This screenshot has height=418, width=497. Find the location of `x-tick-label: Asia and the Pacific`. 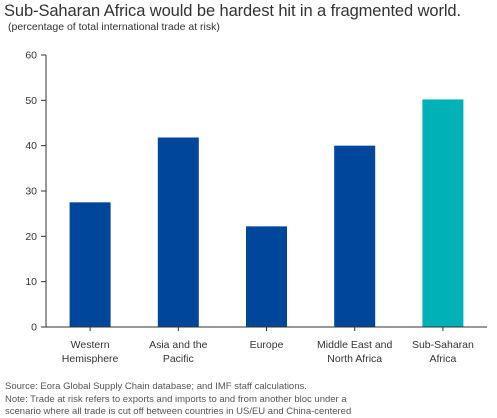

x-tick-label: Asia and the Pacific is located at coordinates (178, 352).